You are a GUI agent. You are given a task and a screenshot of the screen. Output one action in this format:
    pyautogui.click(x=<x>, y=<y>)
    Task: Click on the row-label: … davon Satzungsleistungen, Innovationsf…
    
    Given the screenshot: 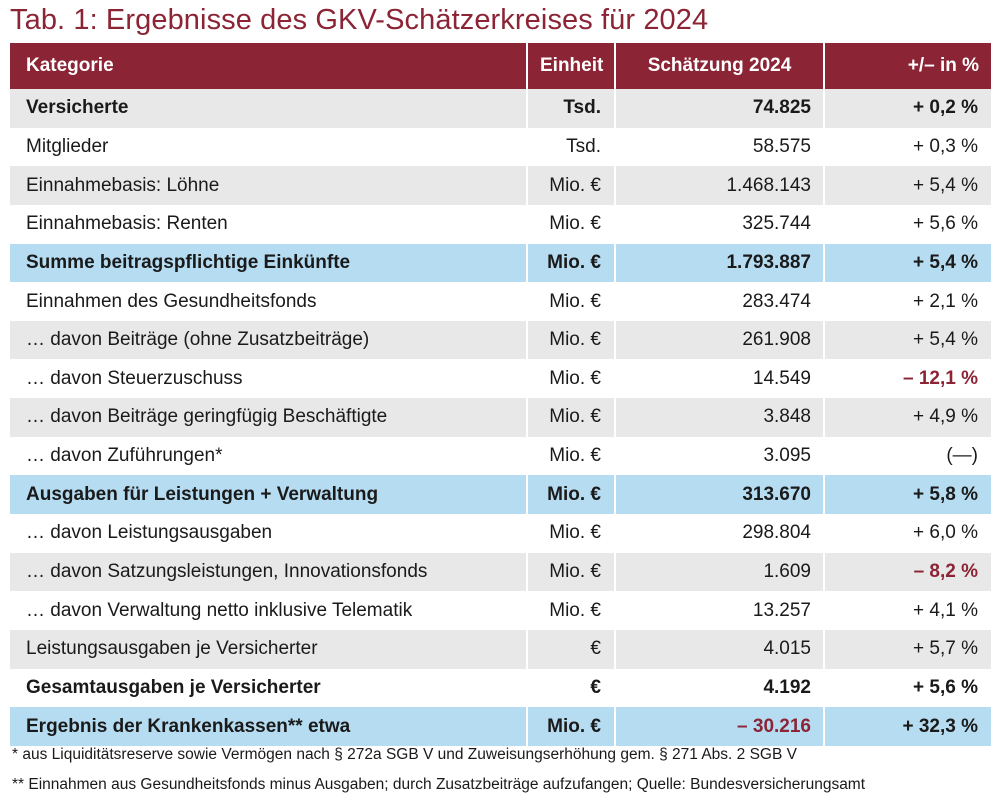 What is the action you would take?
    pyautogui.click(x=268, y=572)
    